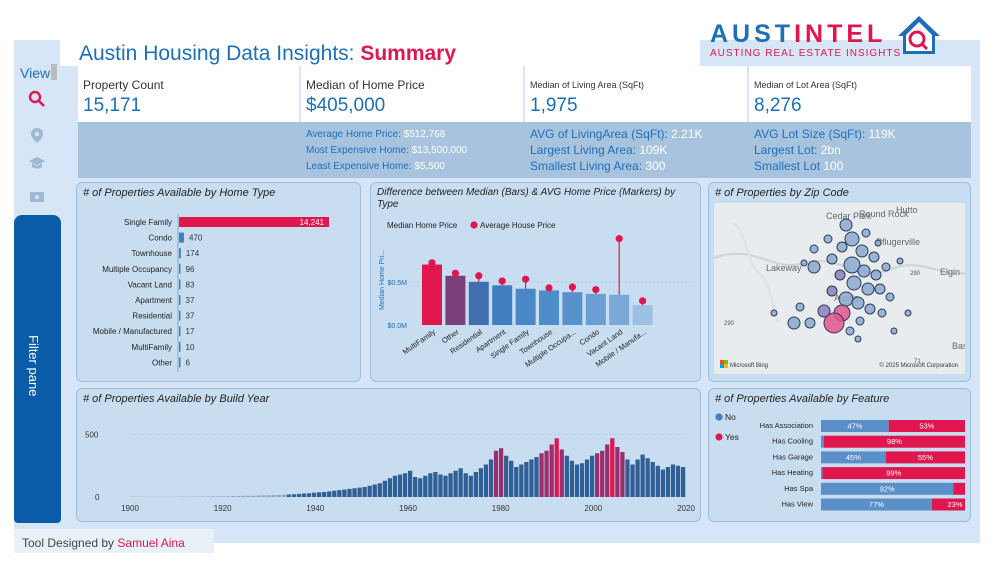 The width and height of the screenshot is (998, 573). What do you see at coordinates (732, 437) in the screenshot?
I see `legend-yes-label: Yes` at bounding box center [732, 437].